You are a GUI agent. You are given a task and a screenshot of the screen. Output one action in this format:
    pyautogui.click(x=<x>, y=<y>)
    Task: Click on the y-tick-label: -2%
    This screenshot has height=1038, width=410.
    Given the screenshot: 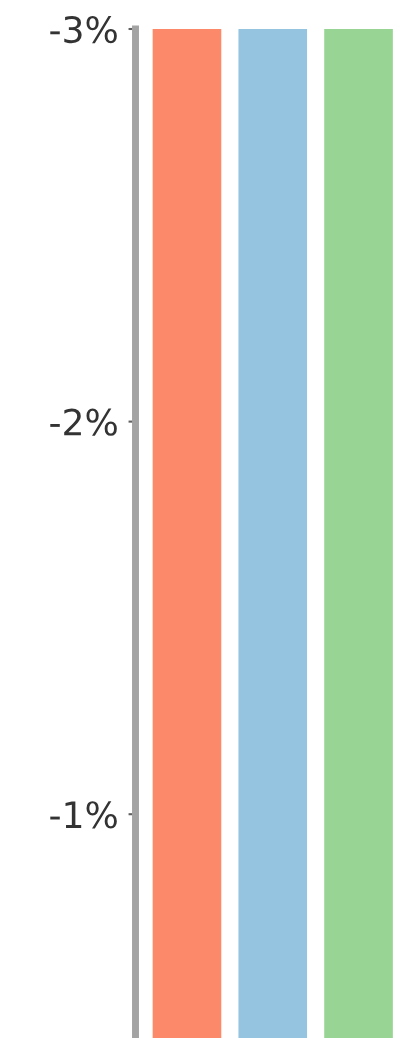 What is the action you would take?
    pyautogui.click(x=83, y=422)
    